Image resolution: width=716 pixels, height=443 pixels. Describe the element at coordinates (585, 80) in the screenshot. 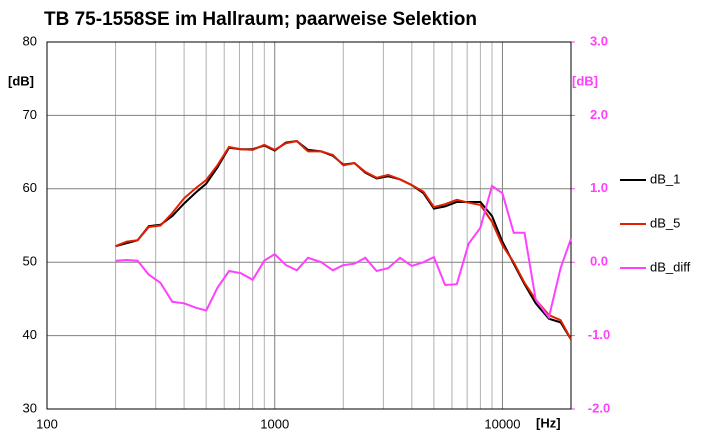

I see `y2-axis-label: [dB]` at that location.